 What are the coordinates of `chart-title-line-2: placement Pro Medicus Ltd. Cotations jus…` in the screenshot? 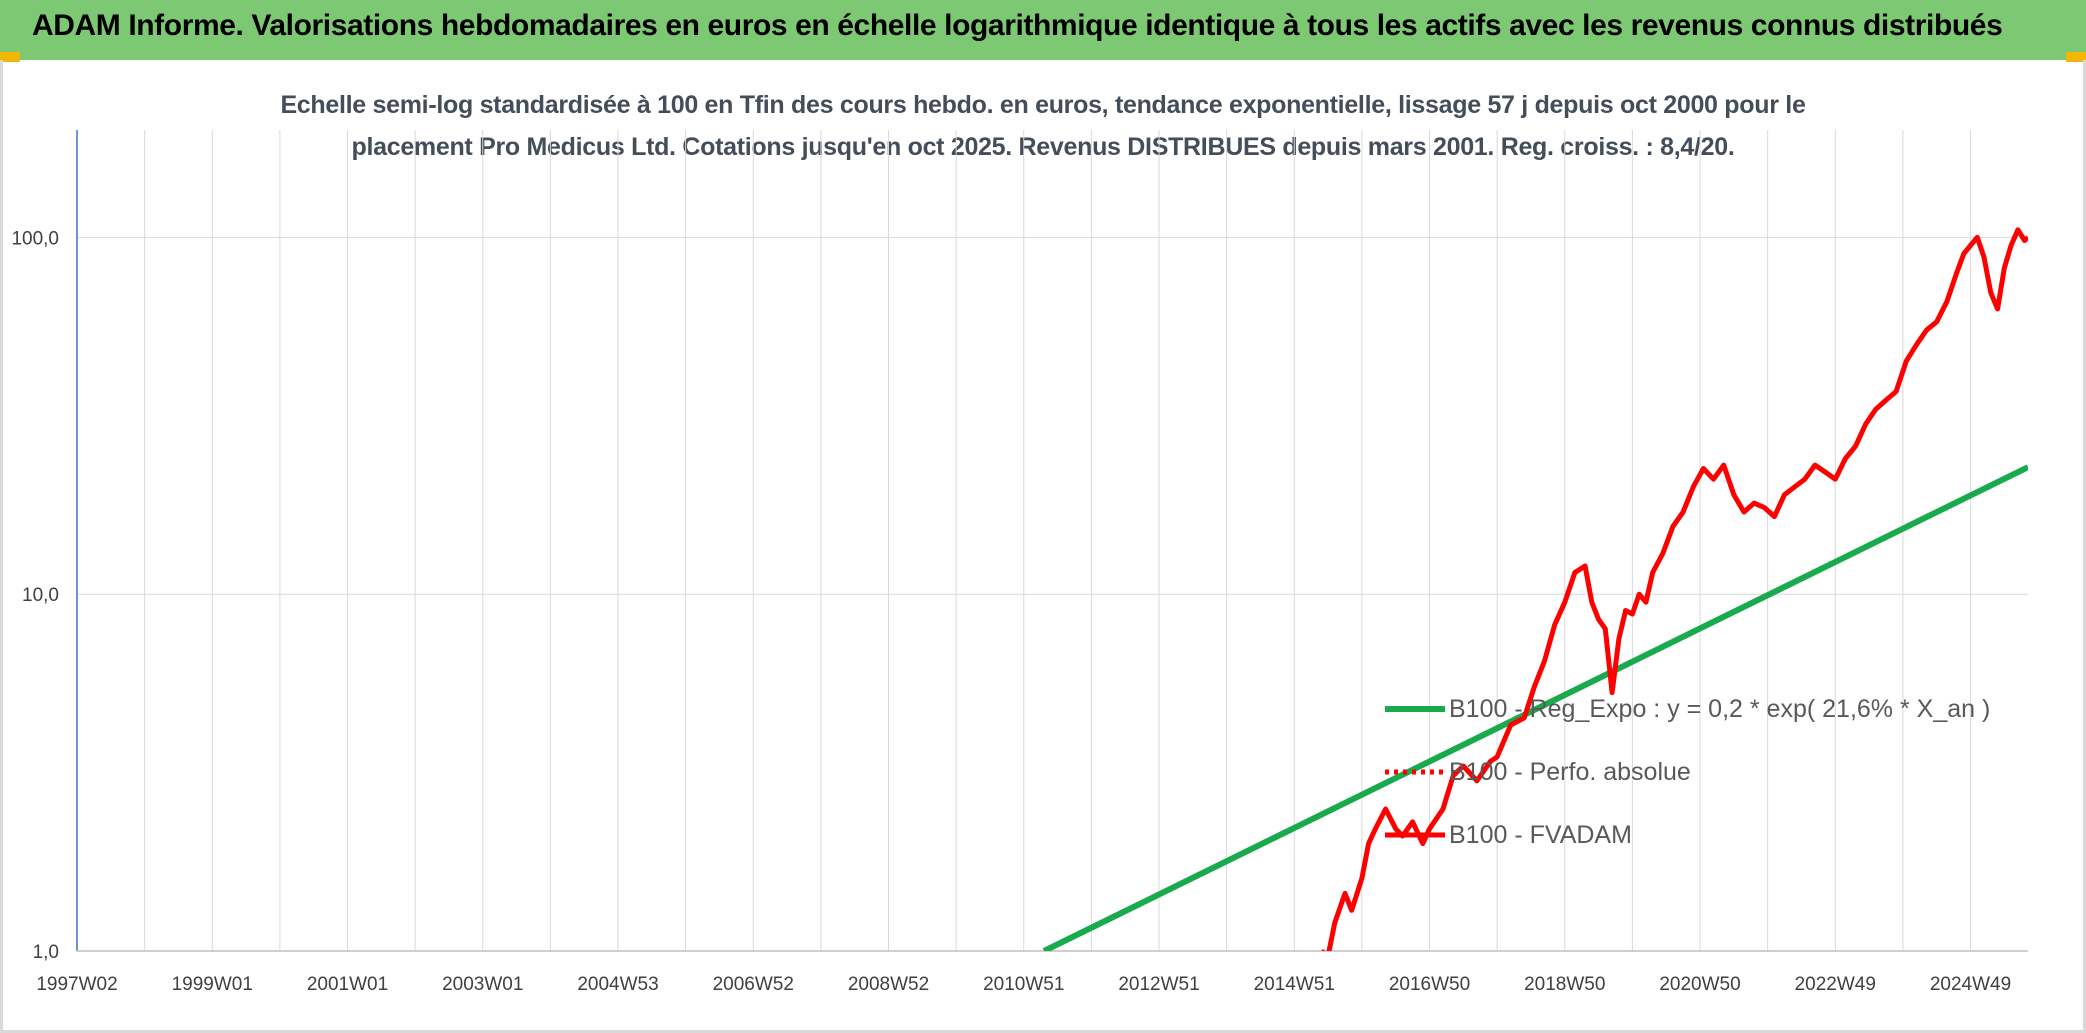 It's located at (1043, 147).